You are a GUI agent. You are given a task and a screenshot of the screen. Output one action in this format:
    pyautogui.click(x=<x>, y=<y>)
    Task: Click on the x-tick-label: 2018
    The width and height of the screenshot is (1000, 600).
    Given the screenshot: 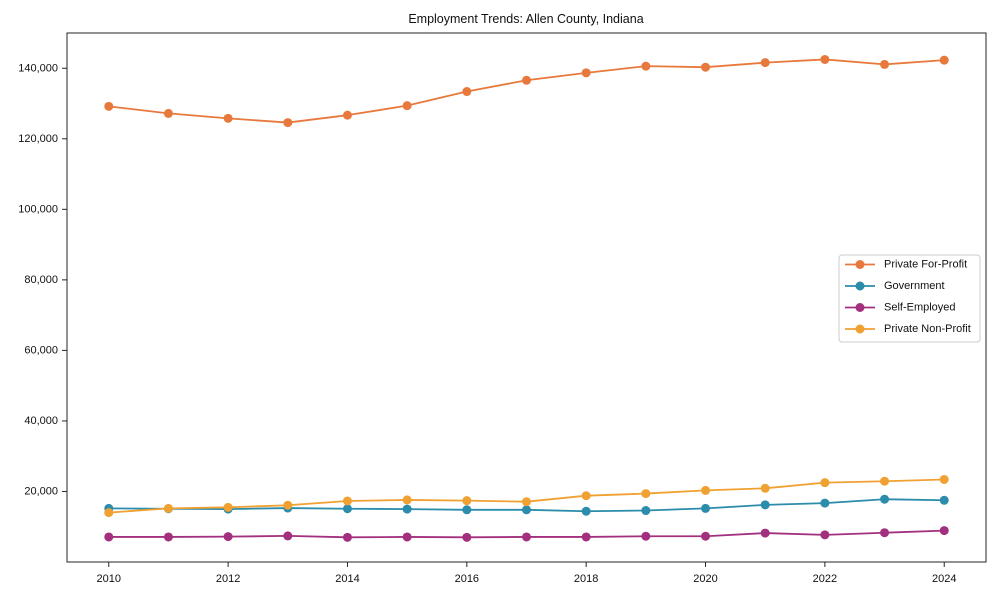 What is the action you would take?
    pyautogui.click(x=586, y=579)
    